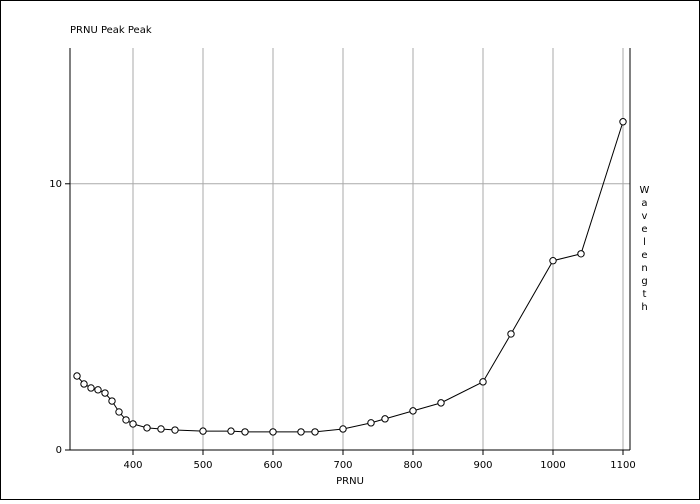  I want to click on x-tick-label: 400, so click(132, 465).